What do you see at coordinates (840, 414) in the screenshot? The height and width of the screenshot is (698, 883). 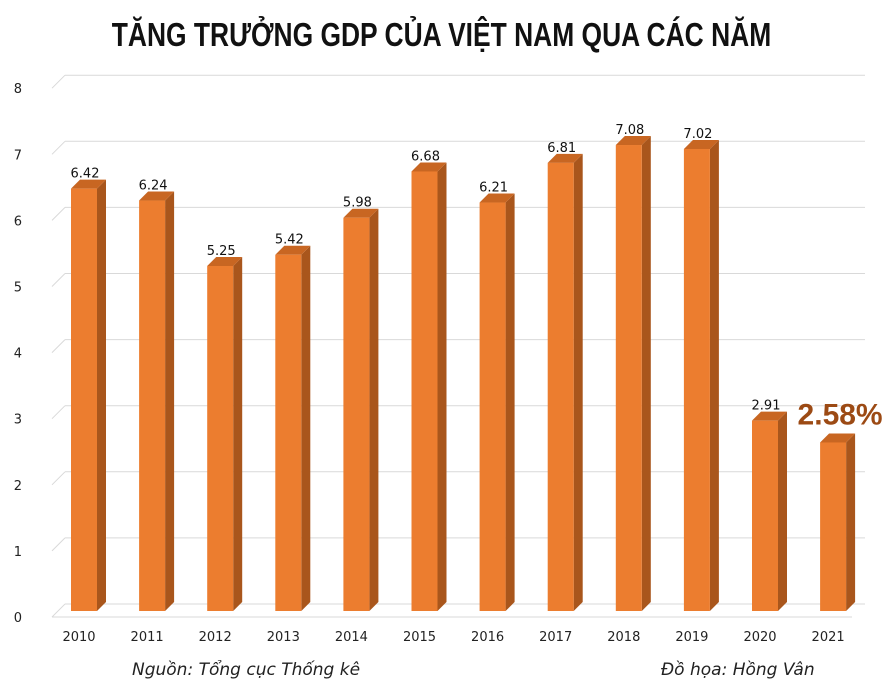 I see `highlight-data-label: 2.58%` at bounding box center [840, 414].